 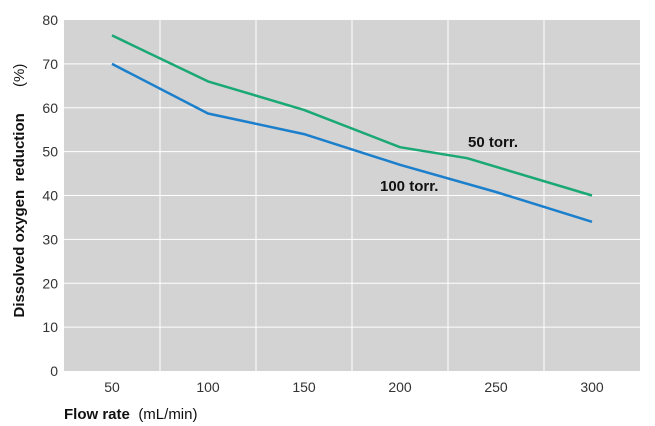 I want to click on x-tick-label: 150, so click(x=304, y=387).